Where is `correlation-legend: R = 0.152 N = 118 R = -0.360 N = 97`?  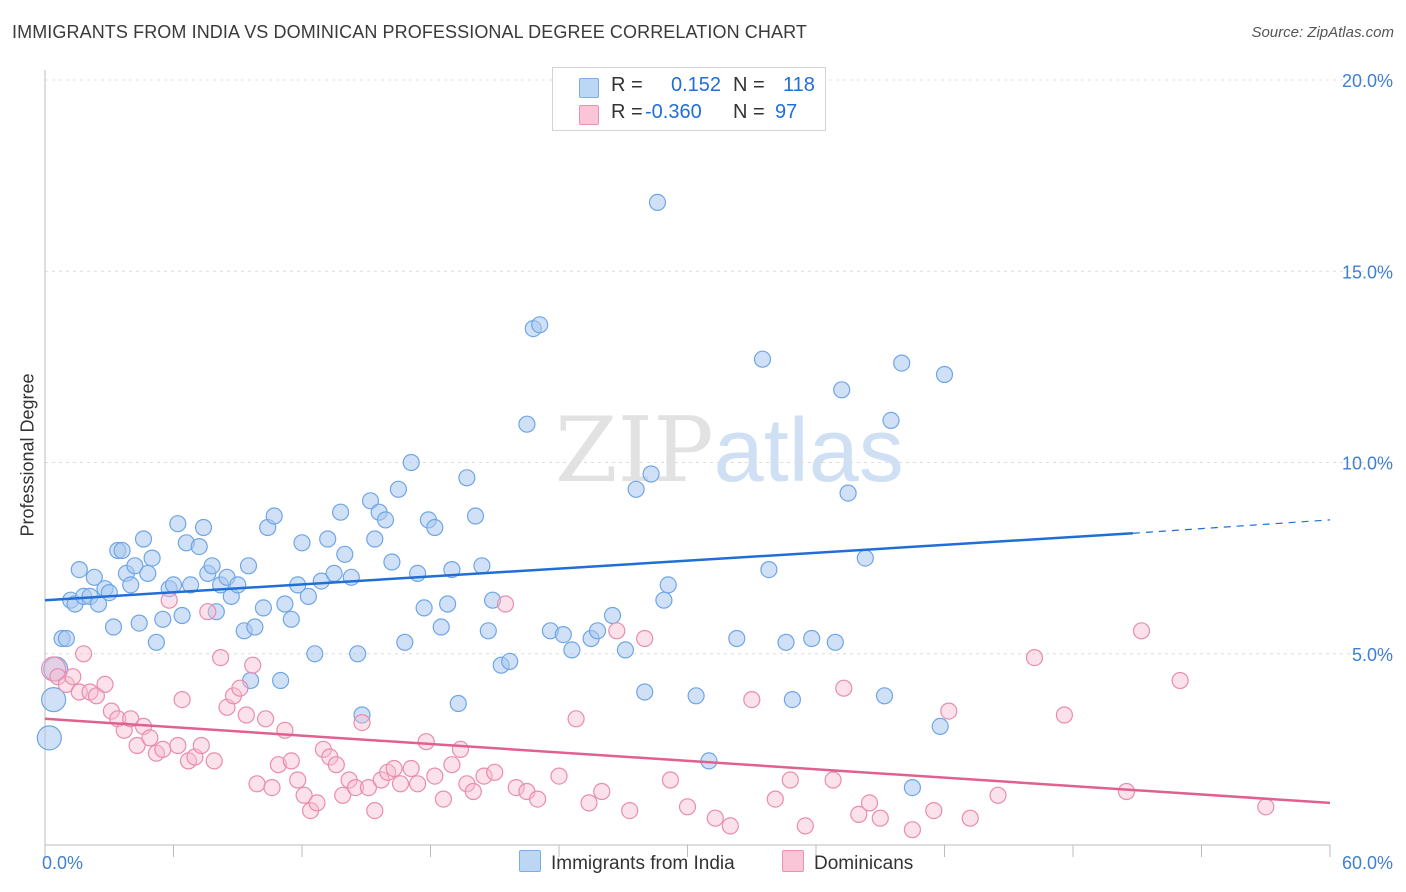 correlation-legend: R = 0.152 N = 118 R = -0.360 N = 97 is located at coordinates (689, 99).